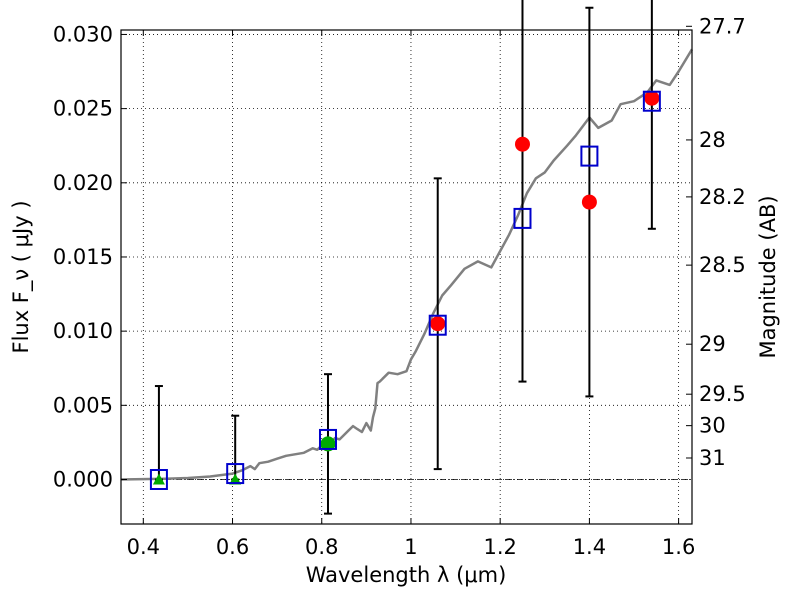 This screenshot has height=600, width=800. I want to click on y-tick-label: 0.025, so click(83, 109).